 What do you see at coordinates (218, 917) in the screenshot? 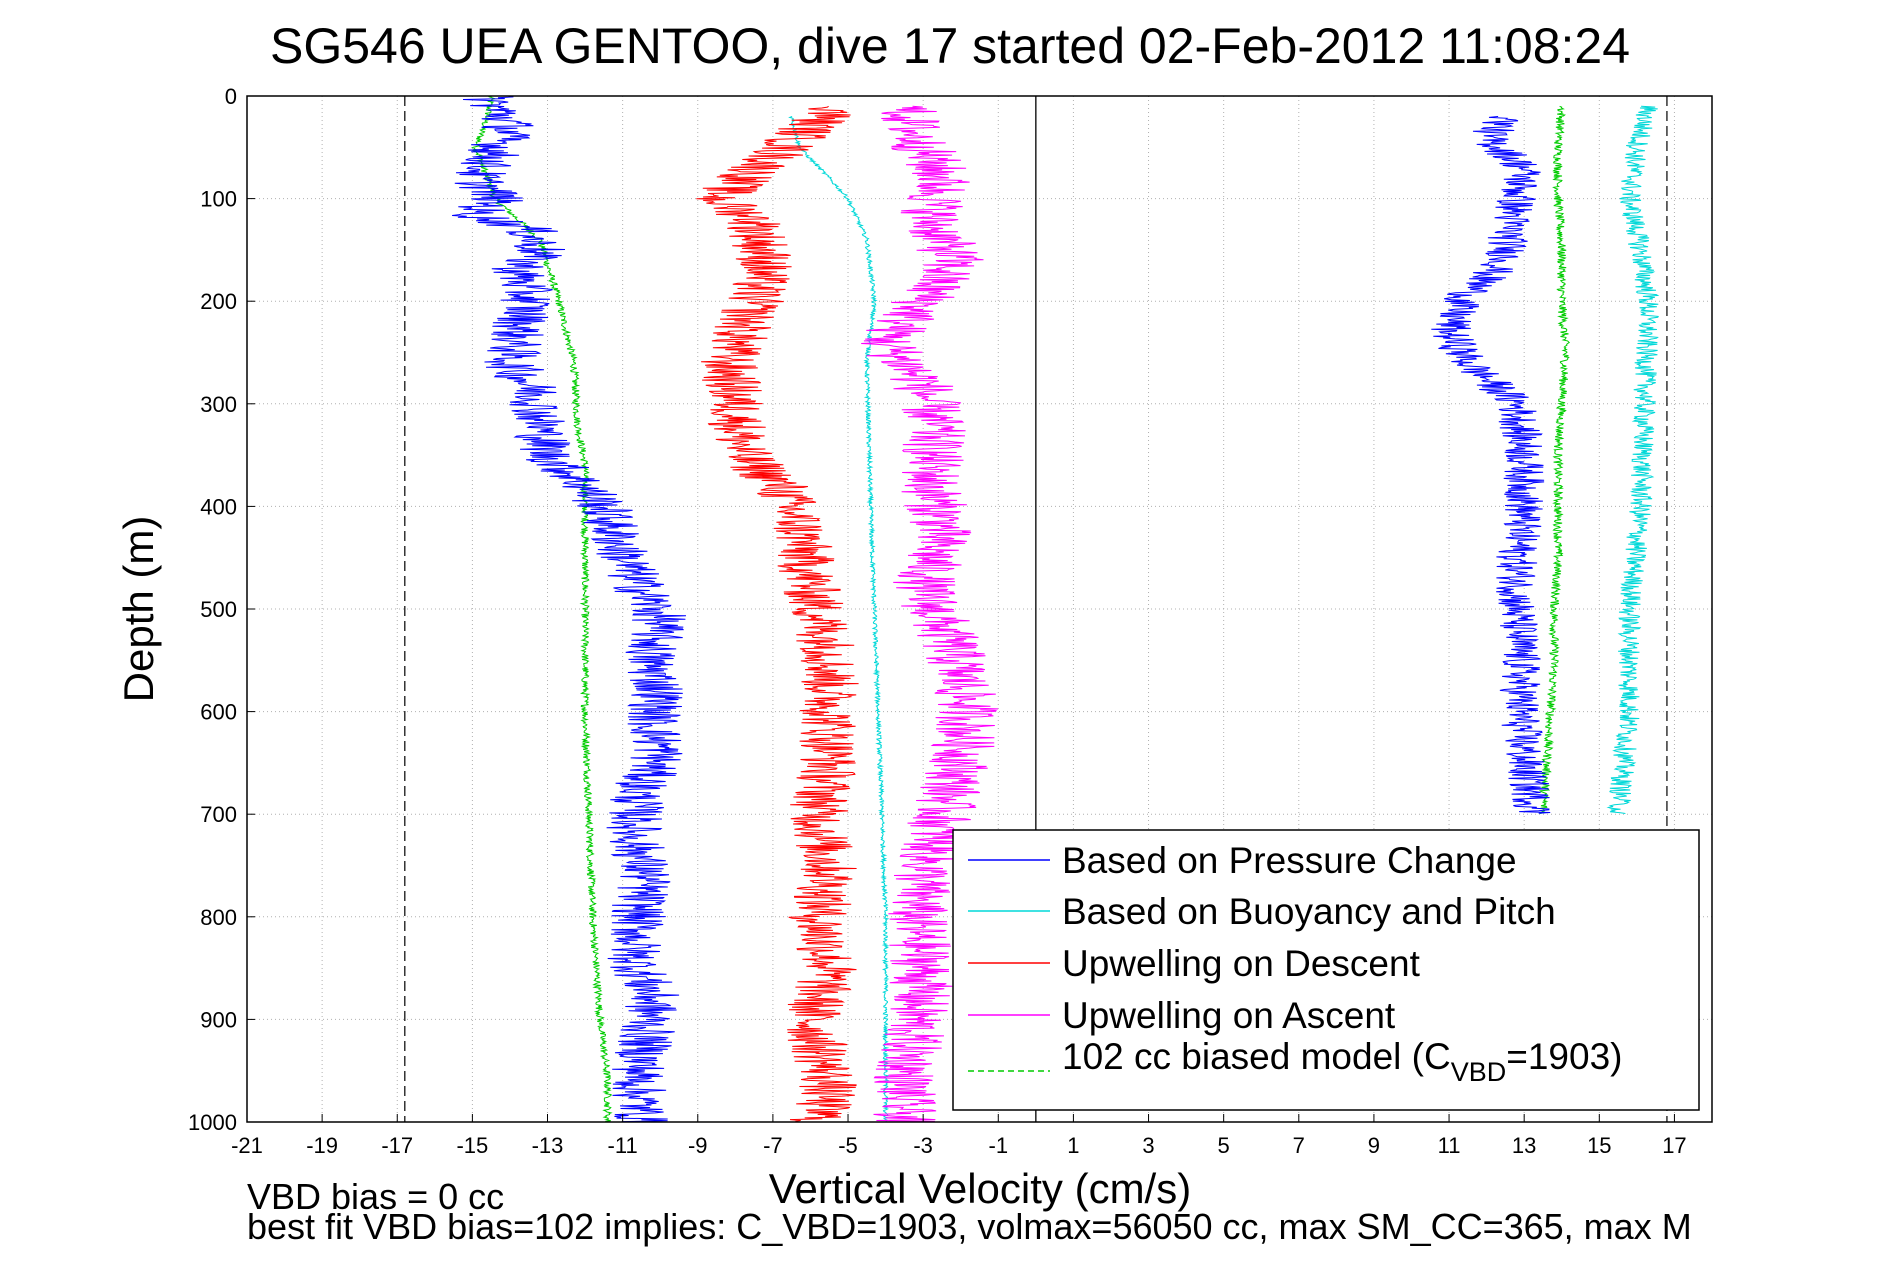
I see `y-tick-label: 800` at bounding box center [218, 917].